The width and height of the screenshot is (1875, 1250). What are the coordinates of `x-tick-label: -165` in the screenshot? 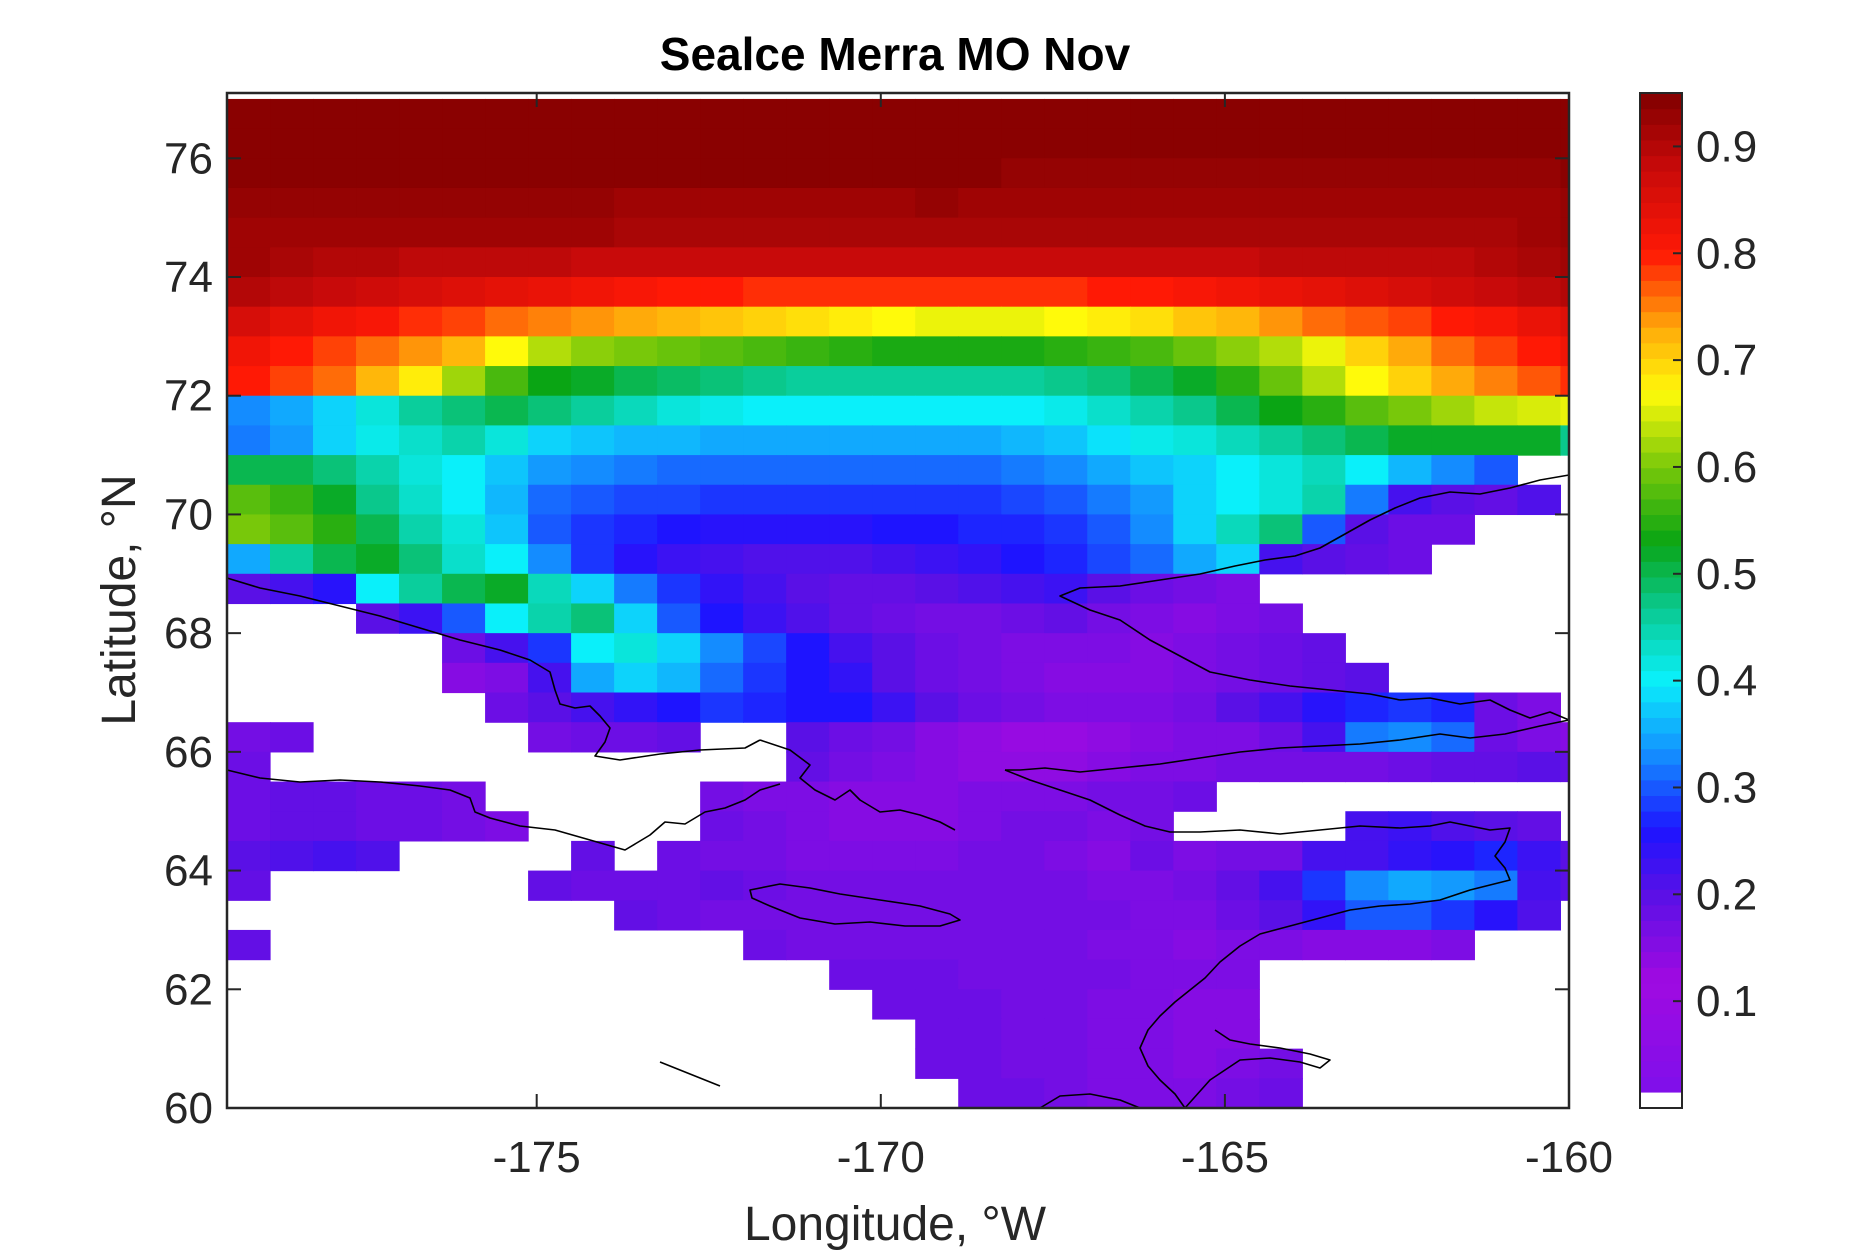 It's located at (1225, 1157).